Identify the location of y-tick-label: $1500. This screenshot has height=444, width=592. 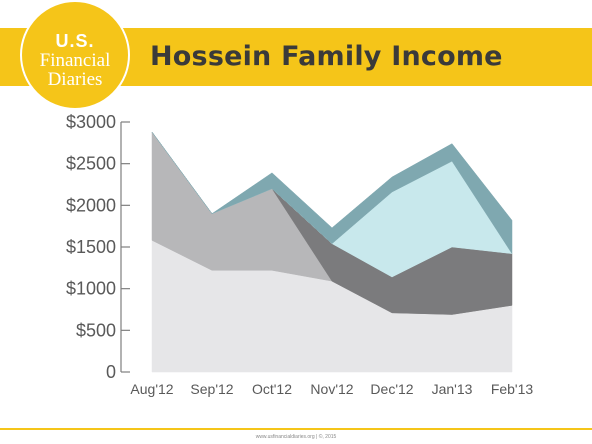
(91, 247).